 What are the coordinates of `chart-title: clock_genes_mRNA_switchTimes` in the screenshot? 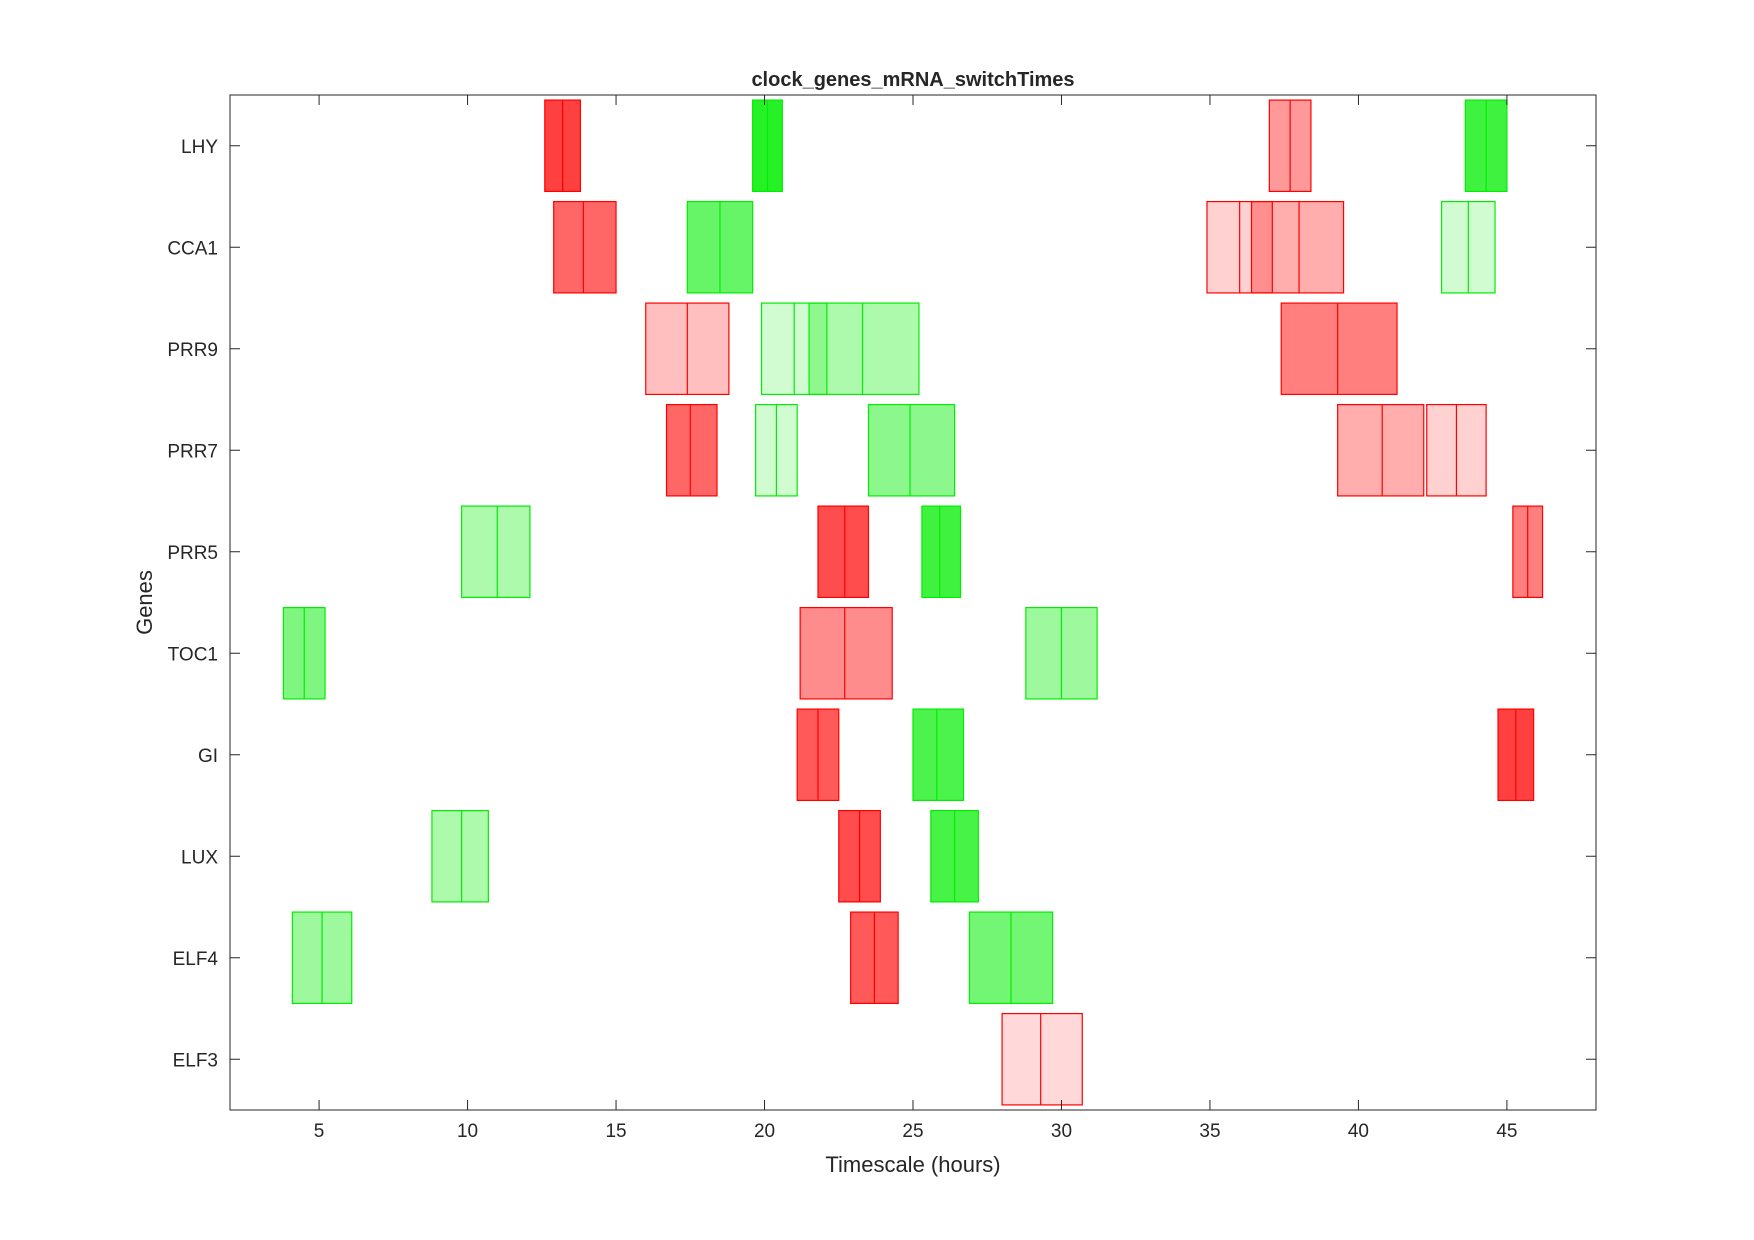 It's located at (912, 80).